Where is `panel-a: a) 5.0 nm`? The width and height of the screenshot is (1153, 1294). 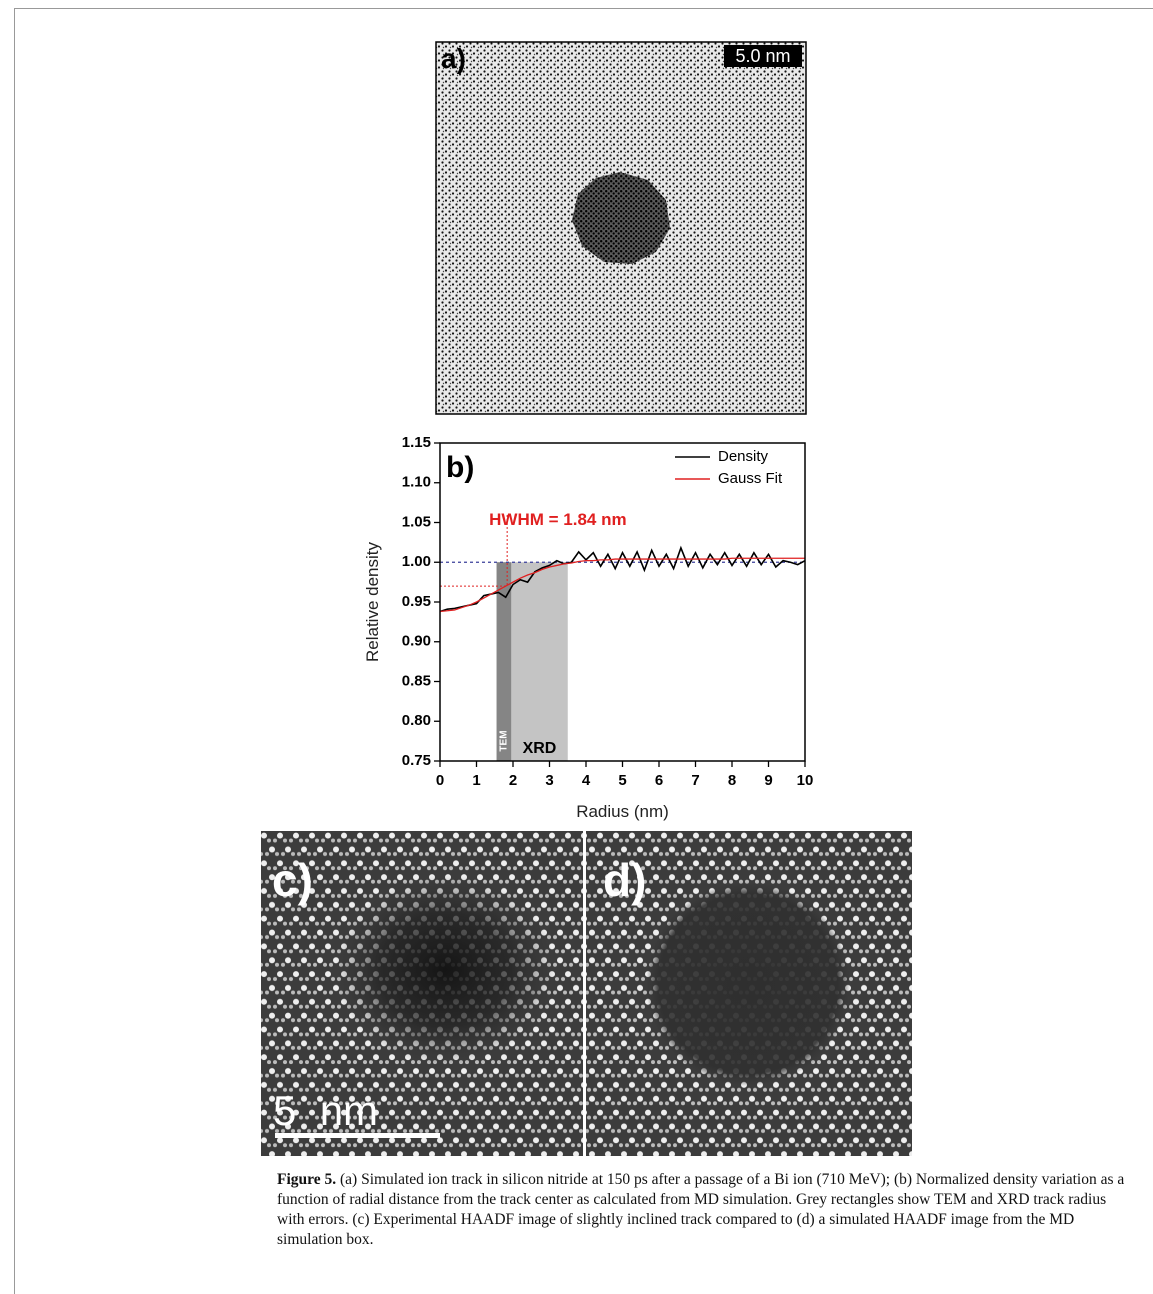
panel-a: a) 5.0 nm is located at coordinates (621, 228).